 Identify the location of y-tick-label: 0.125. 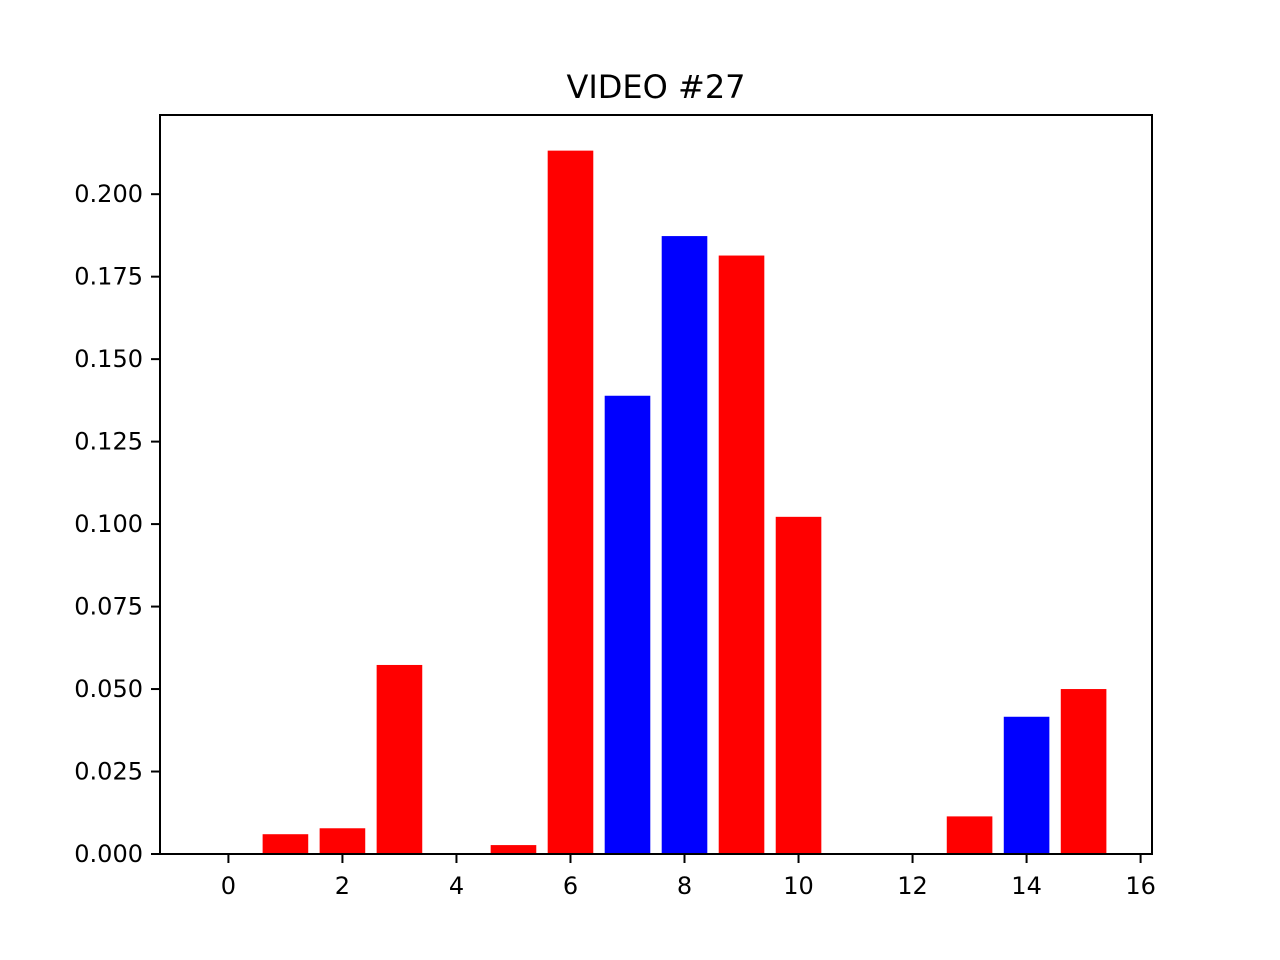
(108, 442).